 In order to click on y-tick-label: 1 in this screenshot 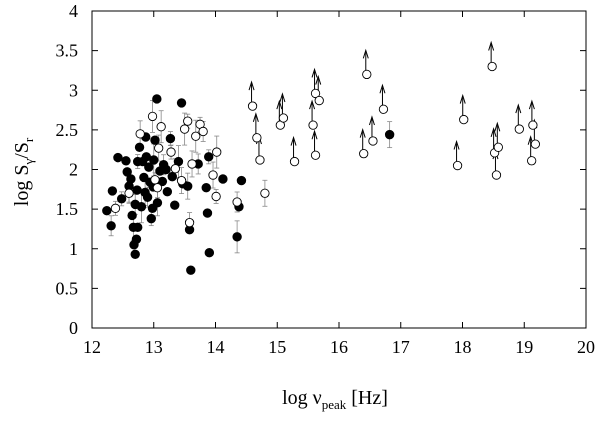, I will do `click(73, 249)`.